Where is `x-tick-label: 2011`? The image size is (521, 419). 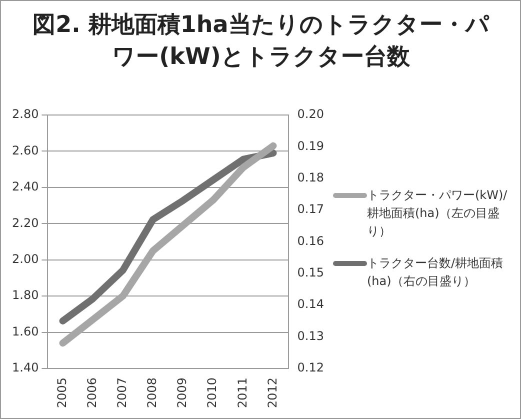
x-tick-label: 2011 is located at coordinates (242, 392).